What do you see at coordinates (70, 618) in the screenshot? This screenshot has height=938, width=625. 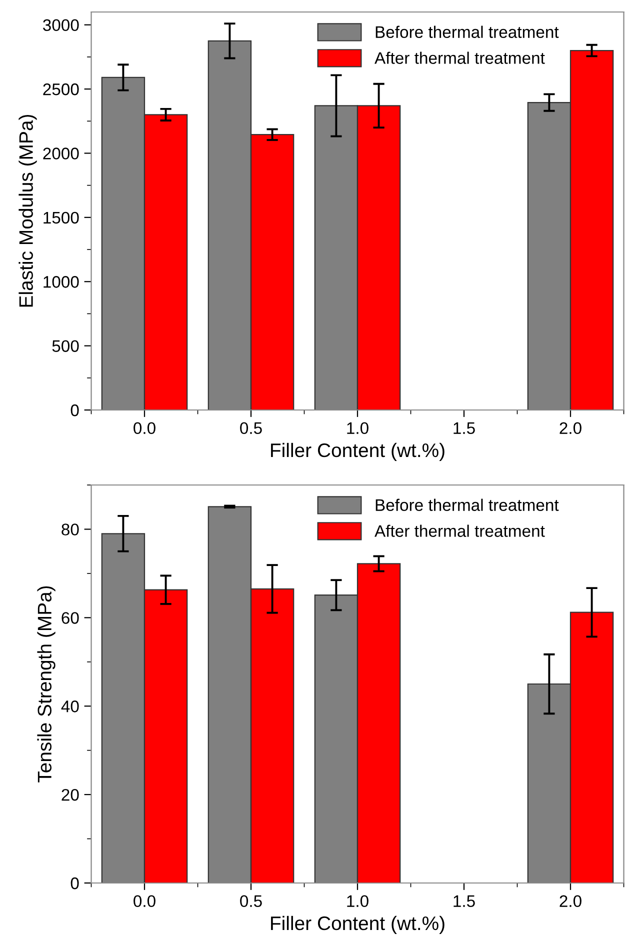 I see `y-tick-label: 60` at bounding box center [70, 618].